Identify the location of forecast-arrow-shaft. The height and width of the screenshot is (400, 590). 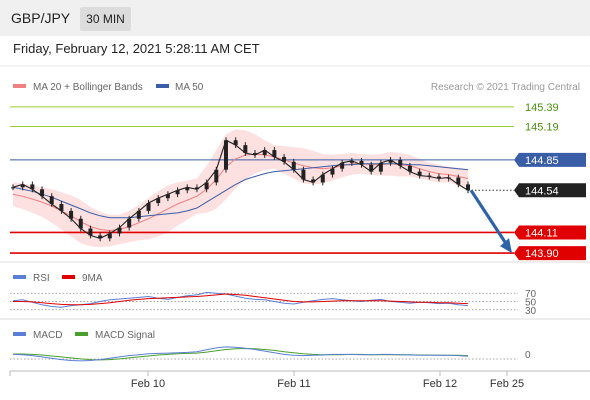
(489, 217).